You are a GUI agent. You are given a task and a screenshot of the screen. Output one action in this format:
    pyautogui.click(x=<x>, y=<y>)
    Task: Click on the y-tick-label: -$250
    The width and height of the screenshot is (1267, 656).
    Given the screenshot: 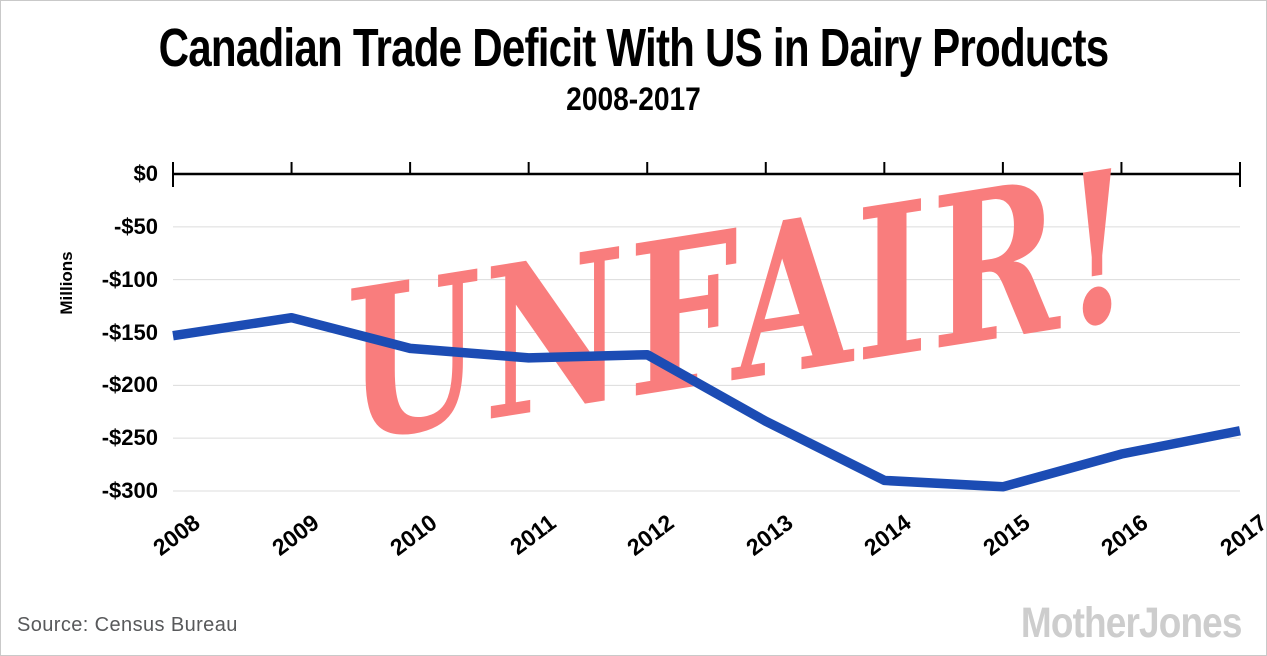 What is the action you would take?
    pyautogui.click(x=129, y=438)
    